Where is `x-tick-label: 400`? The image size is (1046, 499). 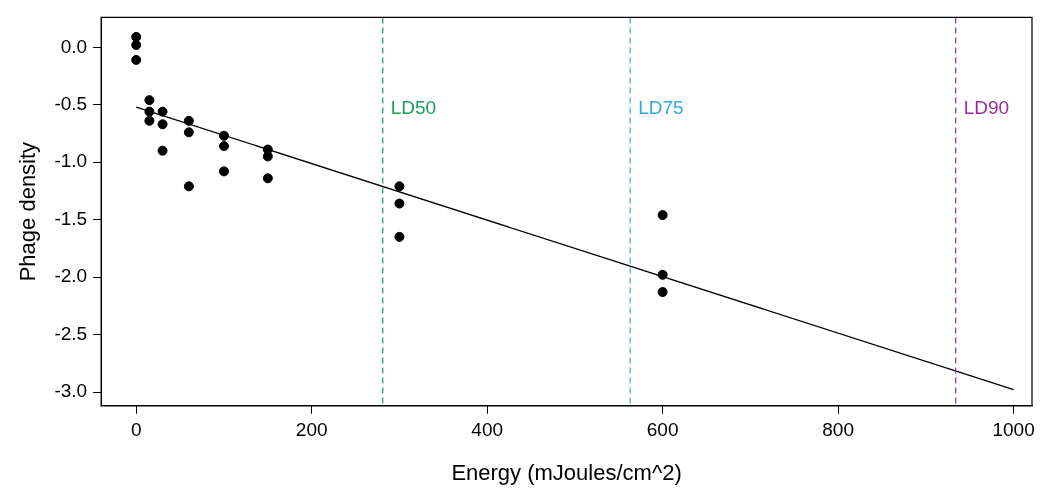
x-tick-label: 400 is located at coordinates (487, 430).